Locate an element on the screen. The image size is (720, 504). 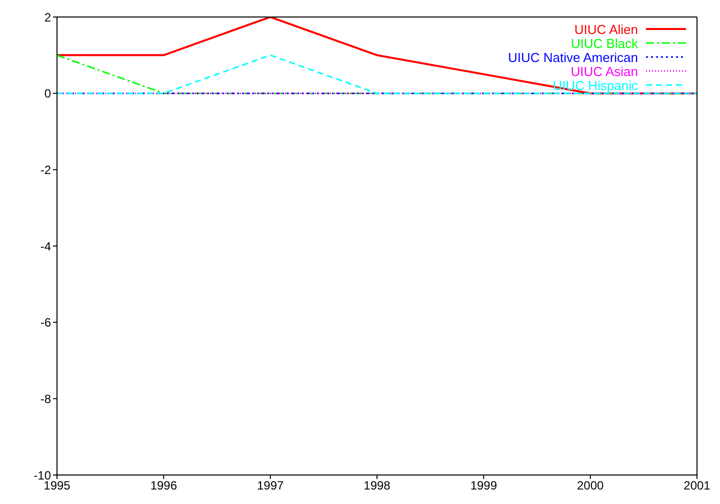
legend-label: UIUC Alien is located at coordinates (606, 29).